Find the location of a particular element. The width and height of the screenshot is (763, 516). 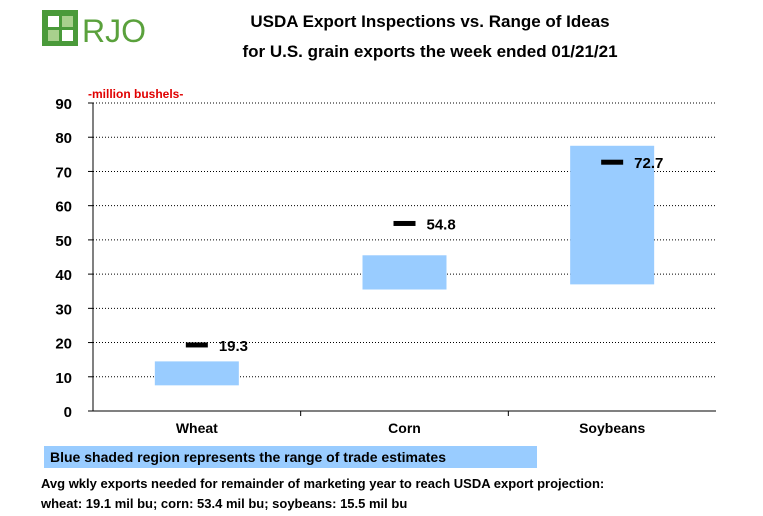

actual-label-soybeans: 72.7 is located at coordinates (648, 163).